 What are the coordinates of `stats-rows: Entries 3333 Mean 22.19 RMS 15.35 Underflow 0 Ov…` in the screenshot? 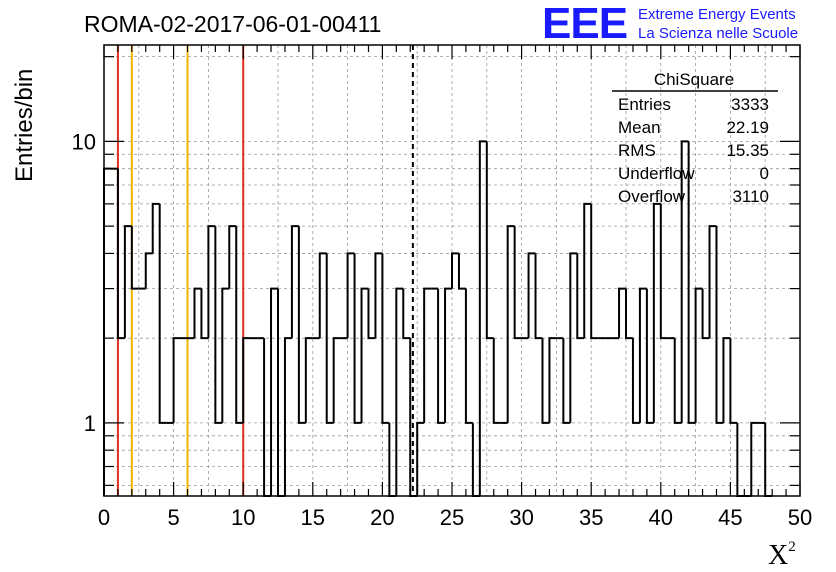 It's located at (693, 150).